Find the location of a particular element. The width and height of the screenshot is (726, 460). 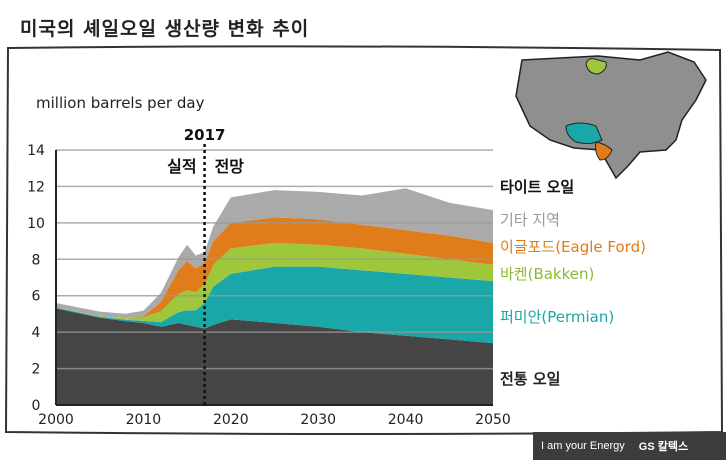

series-label-3: 바켄(Bakken) is located at coordinates (547, 274).